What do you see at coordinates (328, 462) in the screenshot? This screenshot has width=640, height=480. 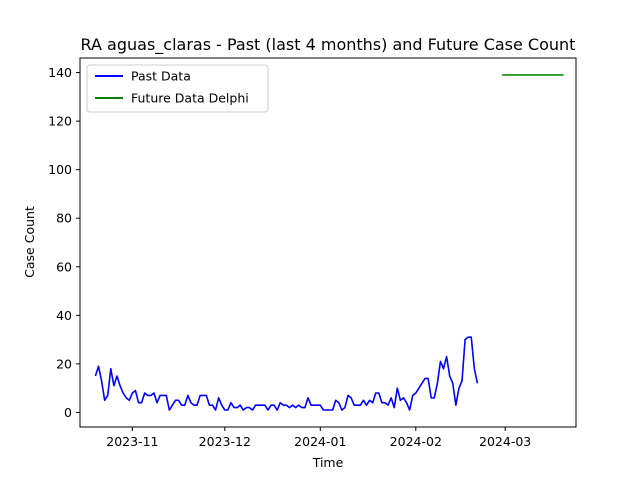 I see `x-axis-title: Time` at bounding box center [328, 462].